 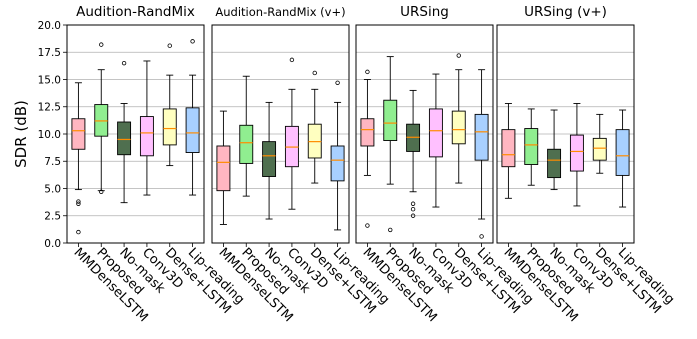 What do you see at coordinates (21, 134) in the screenshot?
I see `y-axis-label: SDR (dB)` at bounding box center [21, 134].